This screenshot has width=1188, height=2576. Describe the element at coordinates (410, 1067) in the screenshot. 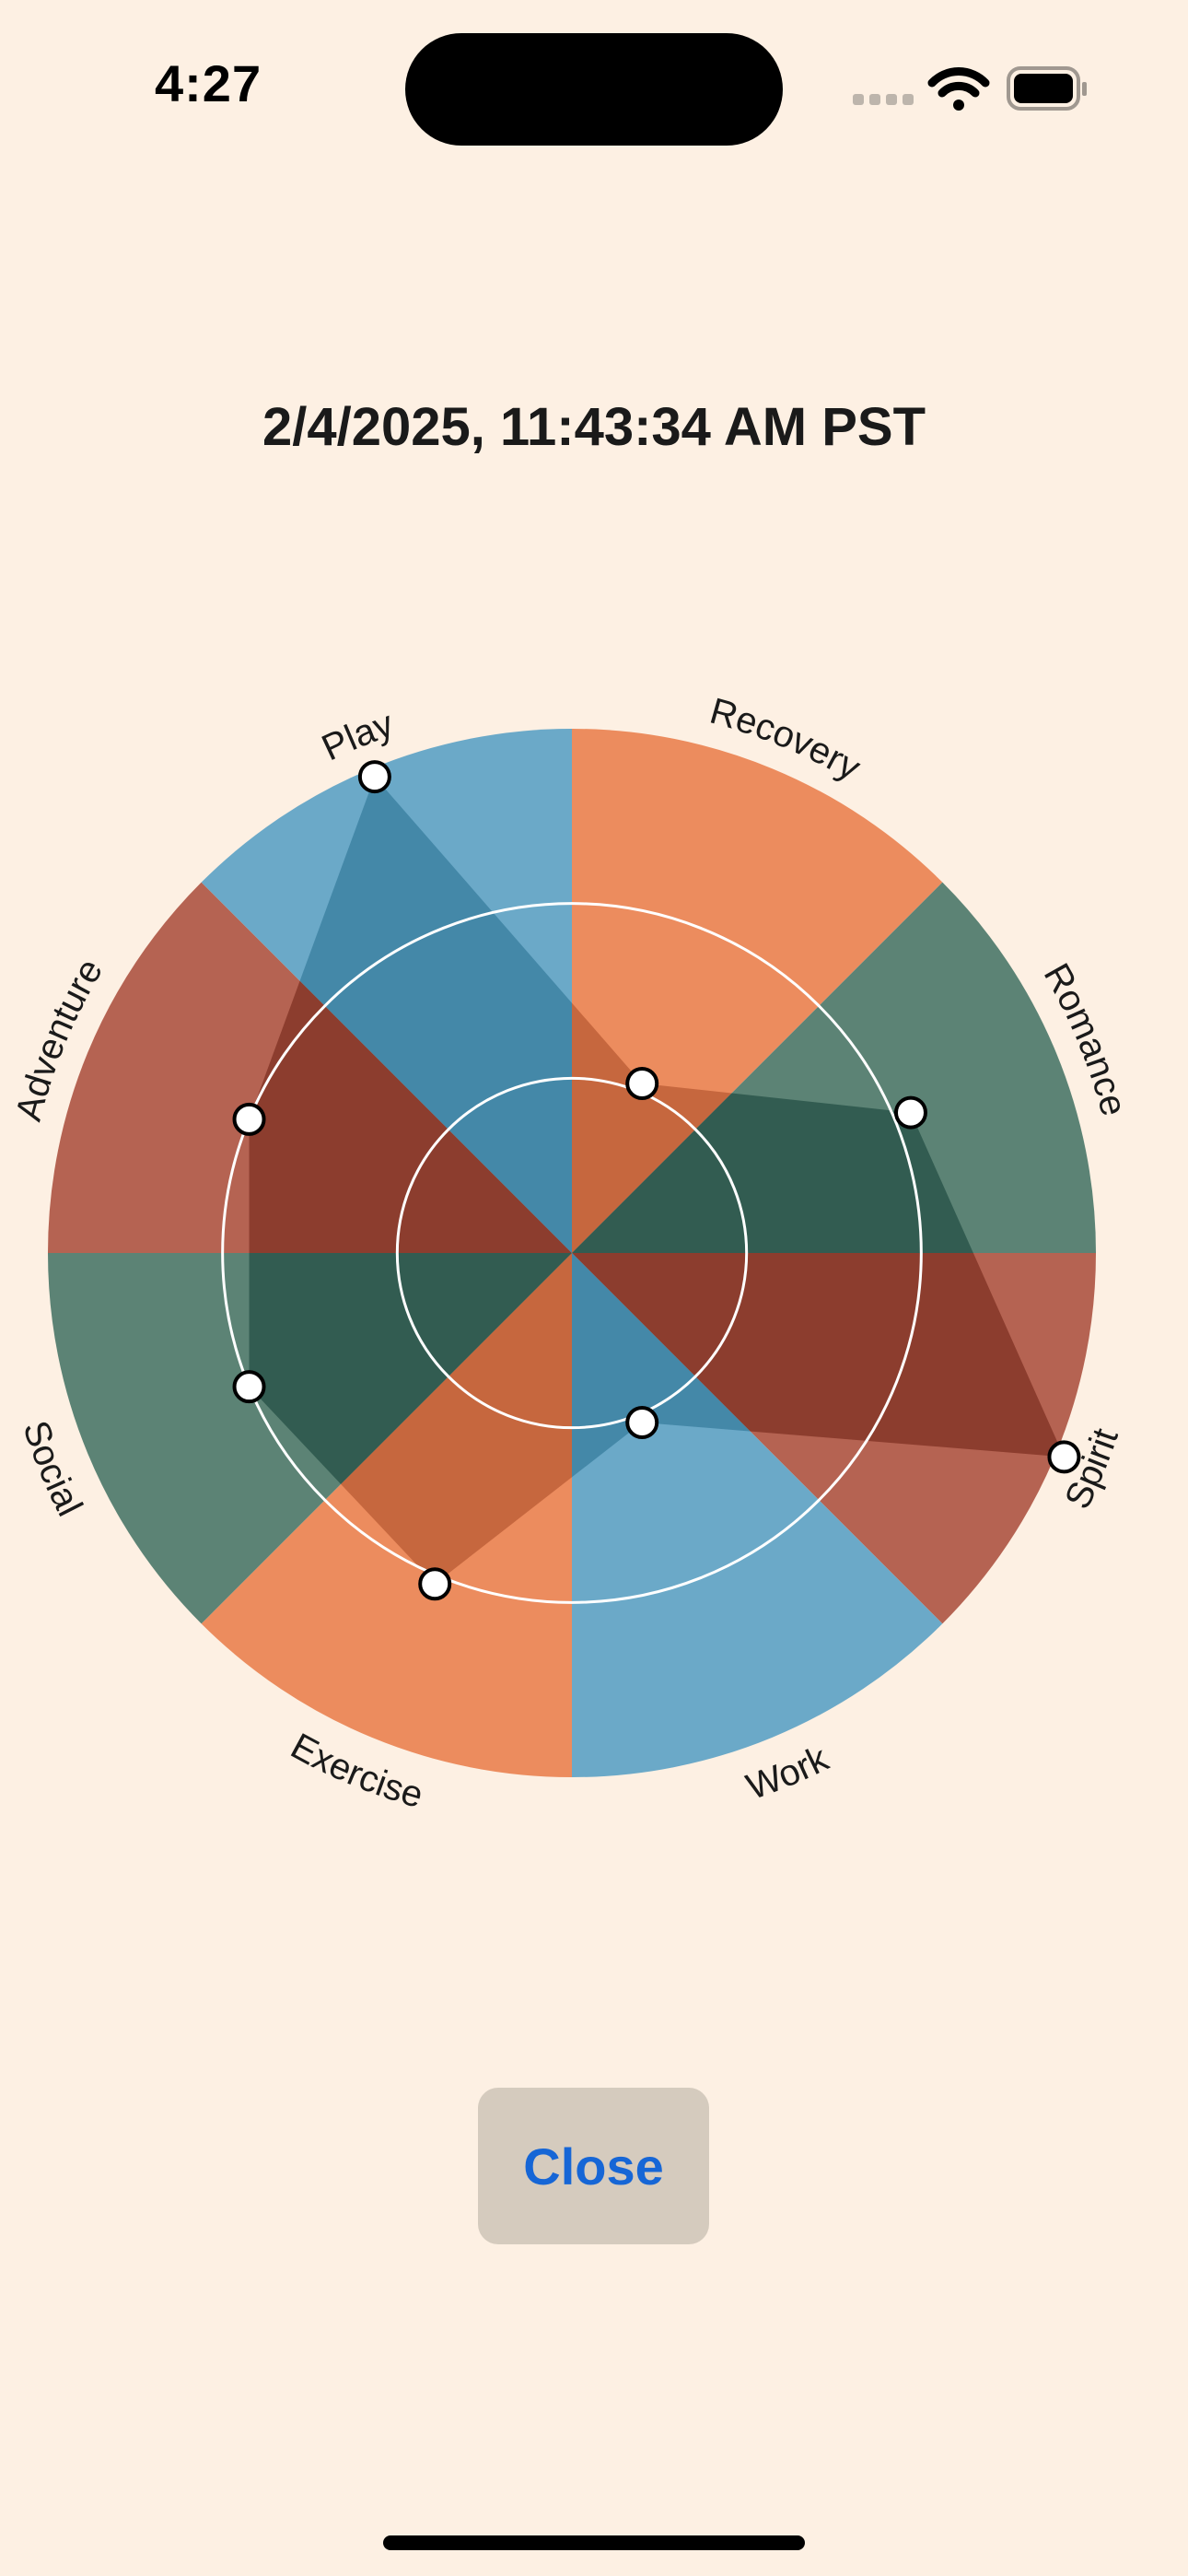

I see `wheel-value-sector-adventure` at that location.